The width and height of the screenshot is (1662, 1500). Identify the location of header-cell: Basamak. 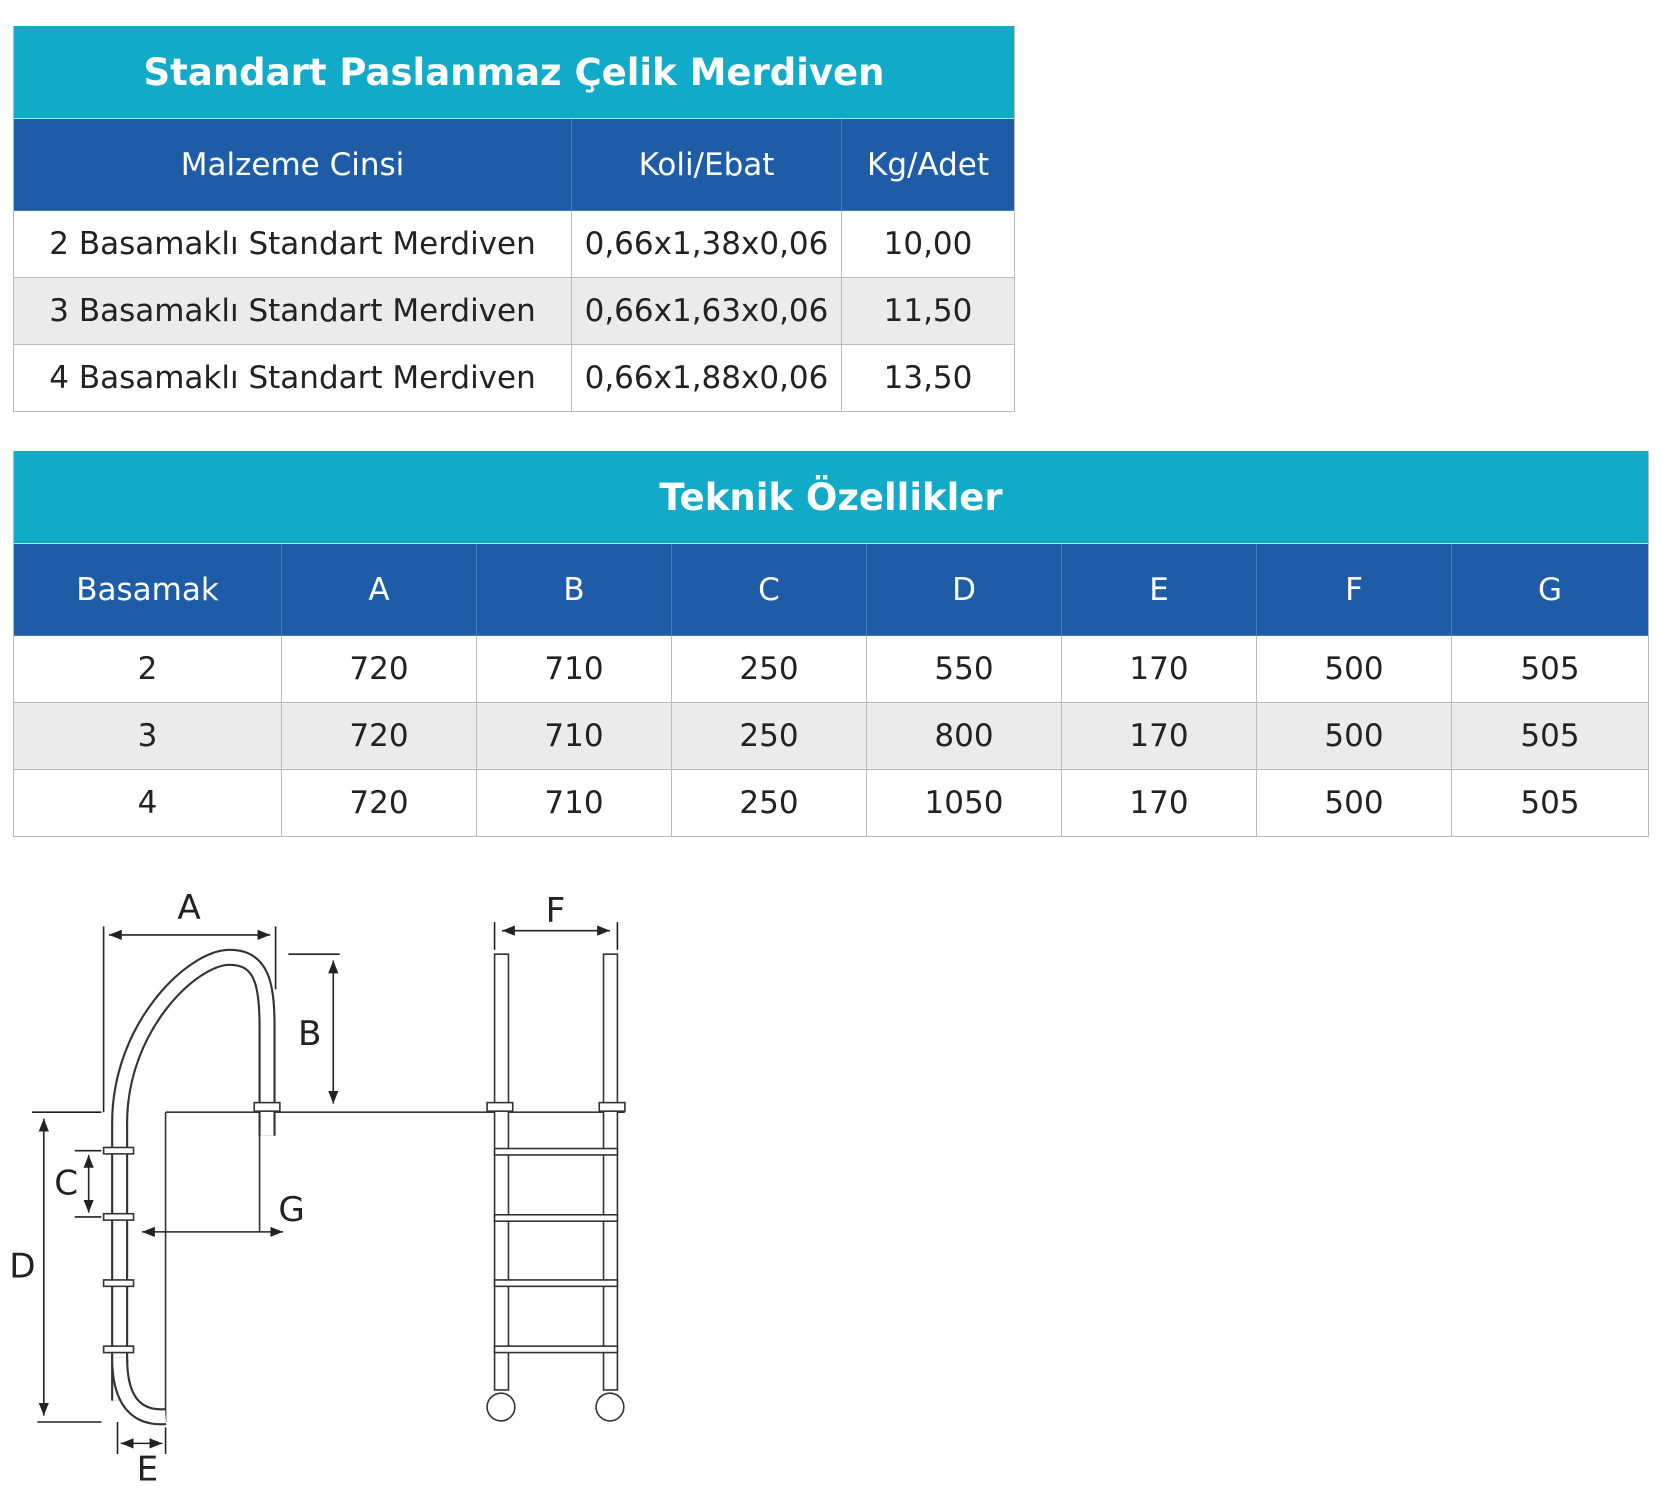
(148, 590).